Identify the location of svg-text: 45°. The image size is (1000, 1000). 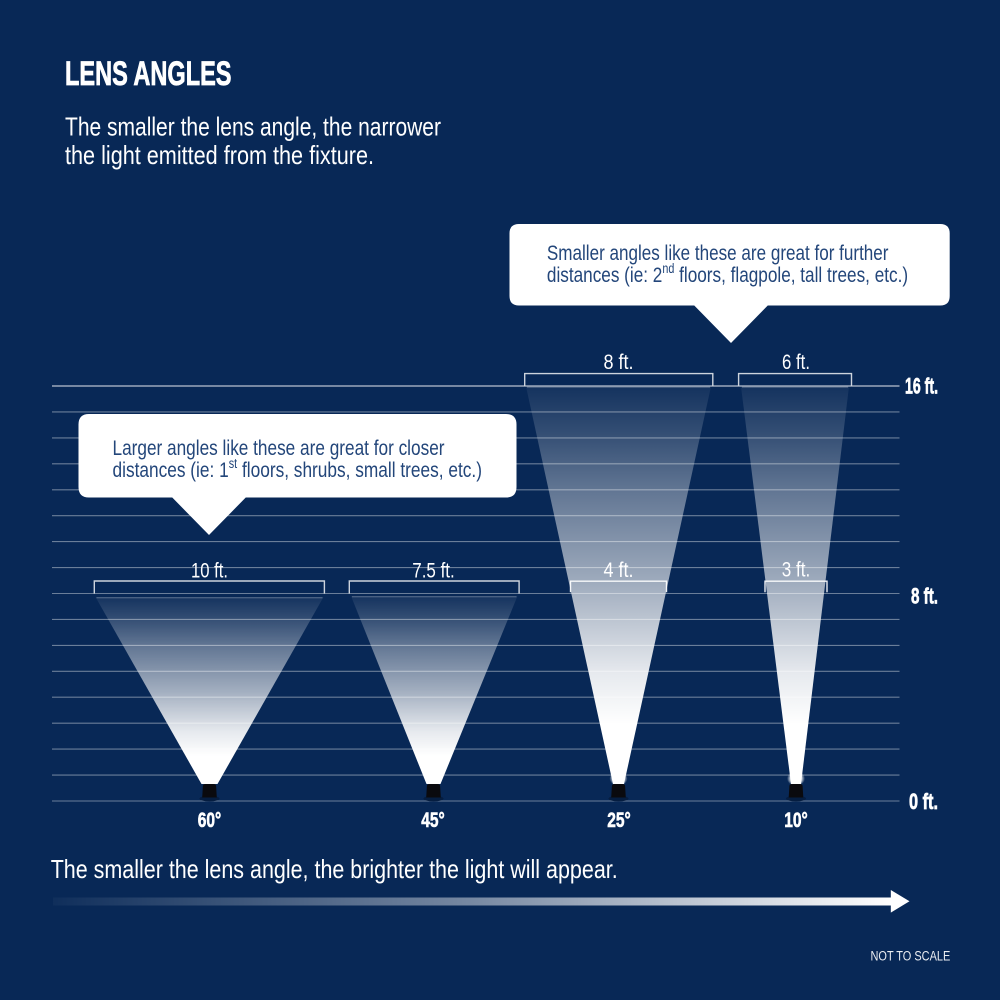
(433, 820).